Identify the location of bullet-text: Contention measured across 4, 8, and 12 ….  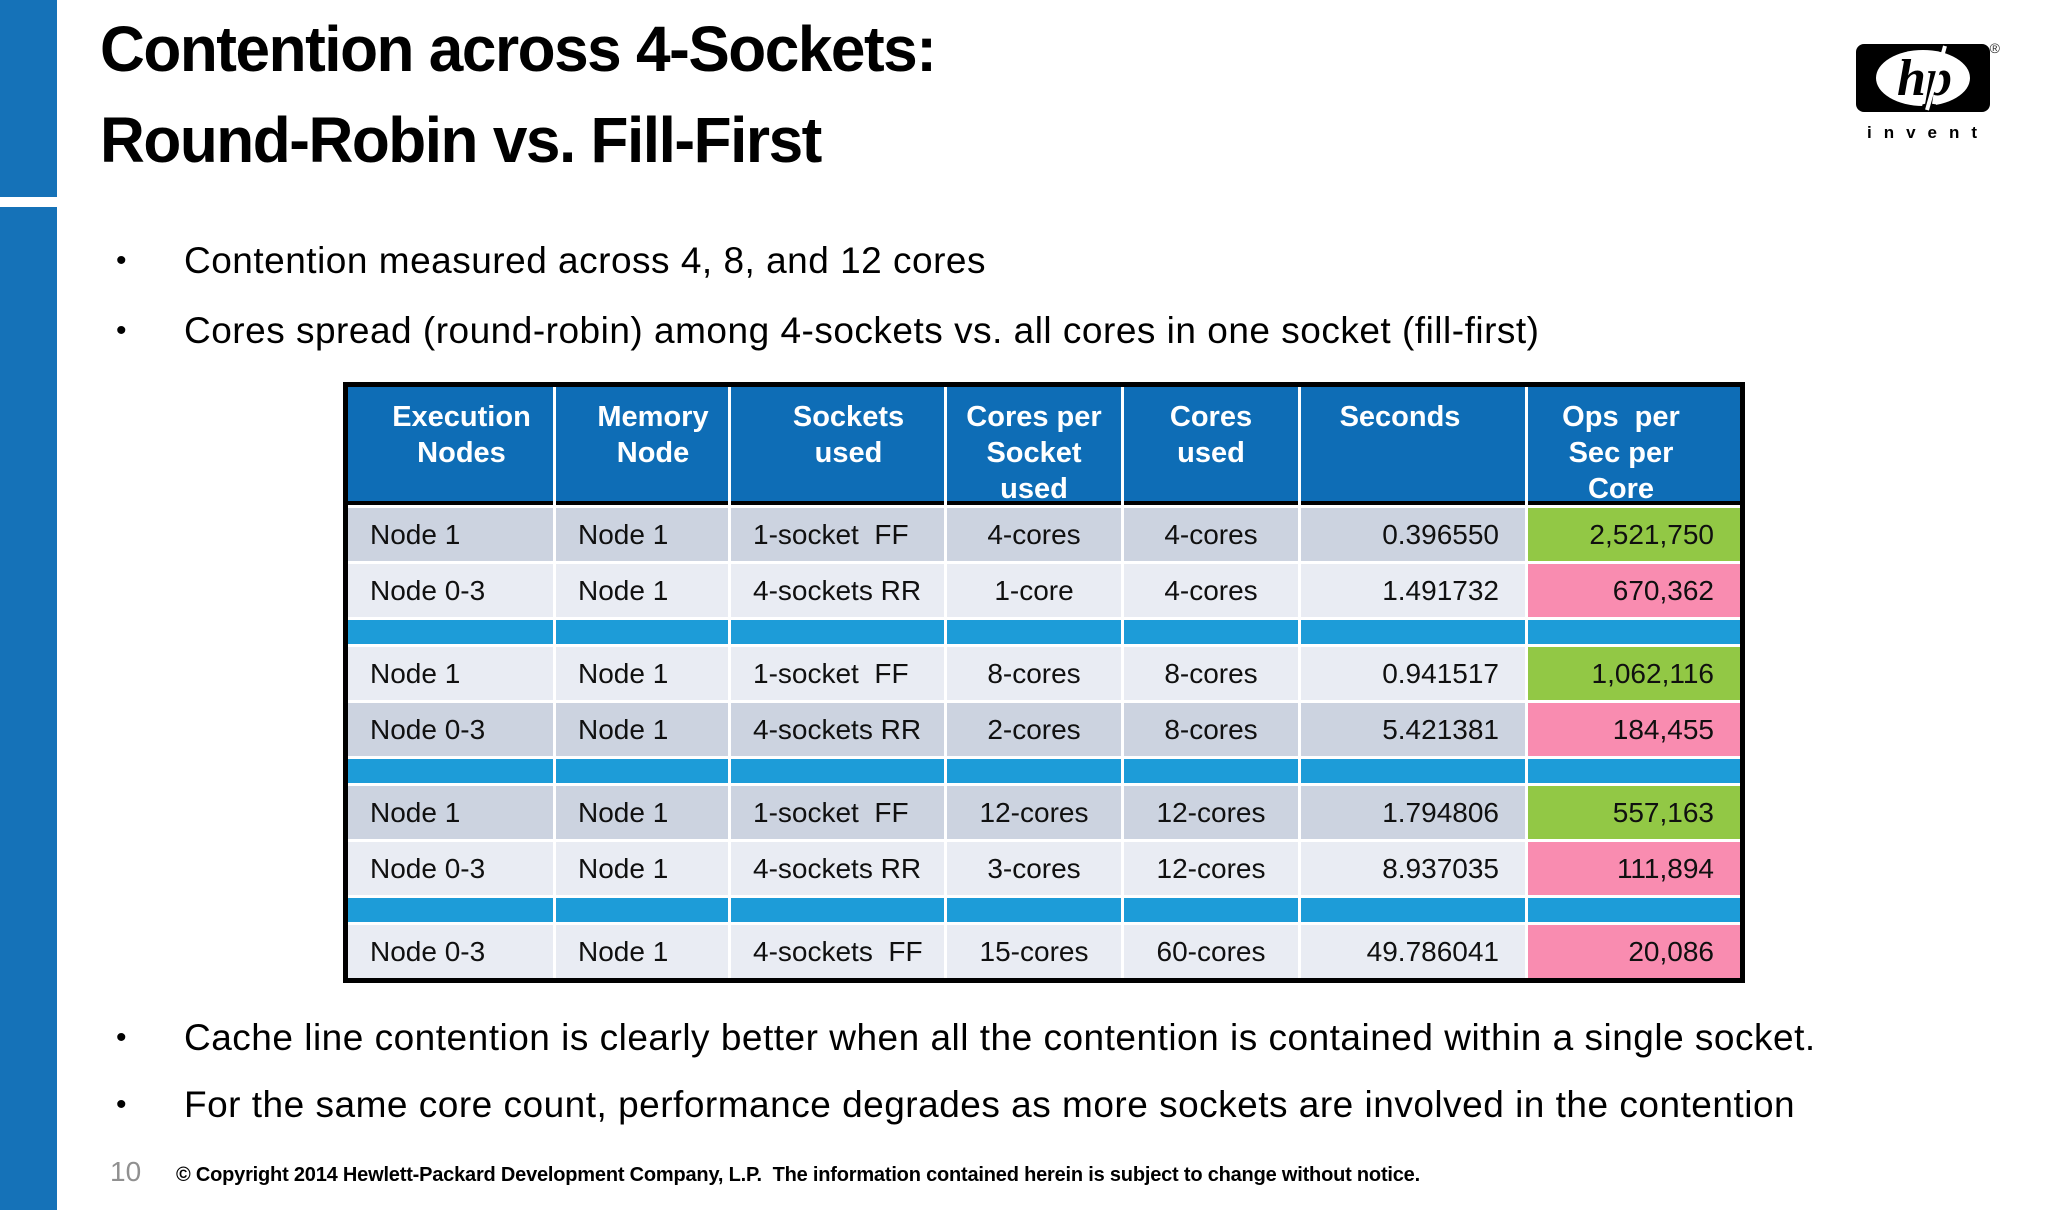
(585, 260).